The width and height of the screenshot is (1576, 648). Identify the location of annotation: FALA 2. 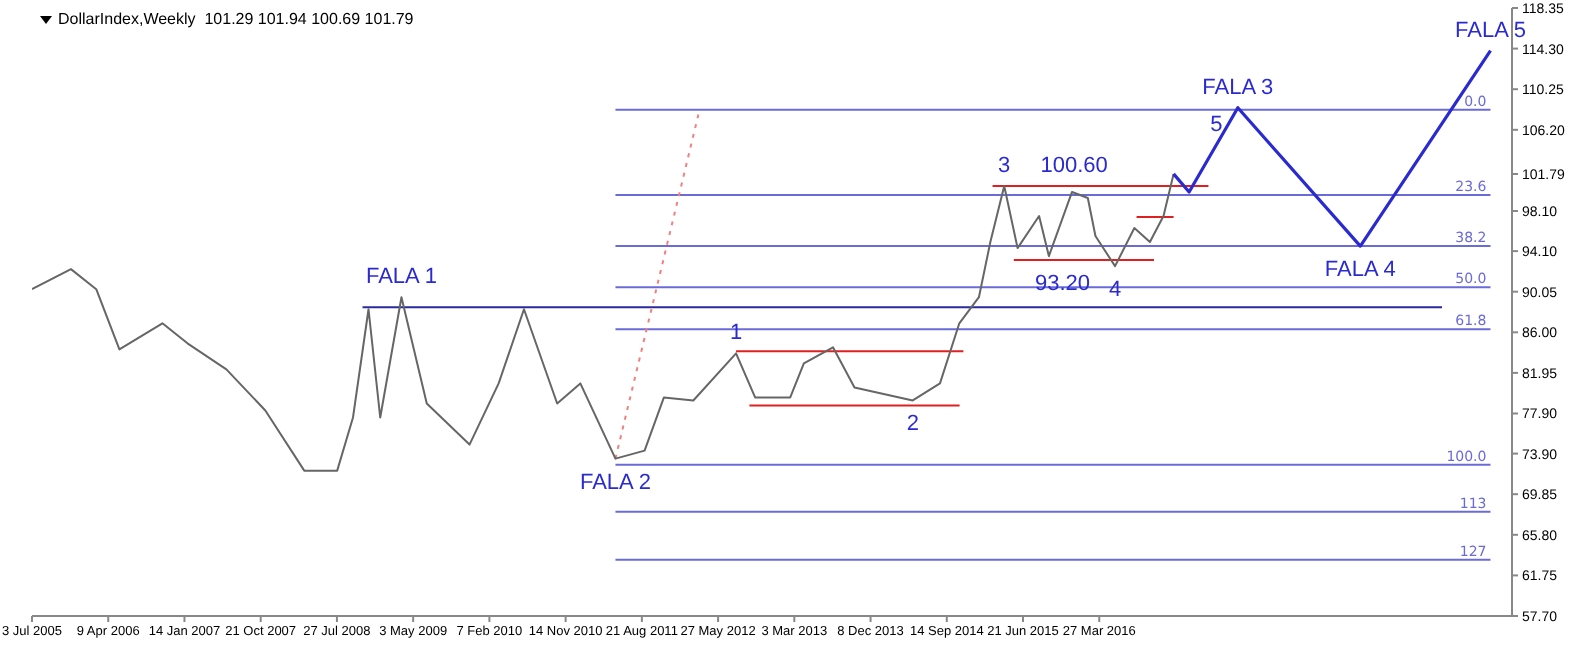
(615, 482).